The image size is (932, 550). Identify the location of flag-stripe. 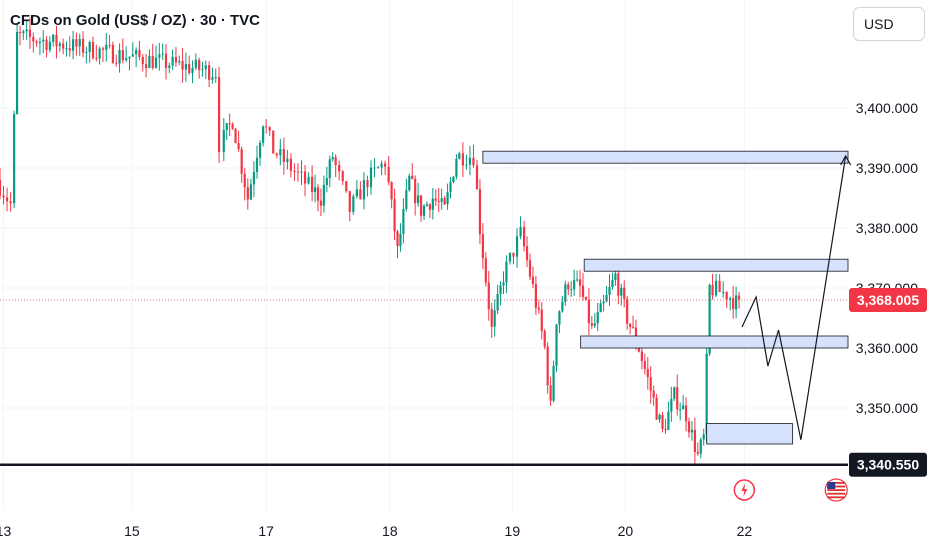
(836, 486).